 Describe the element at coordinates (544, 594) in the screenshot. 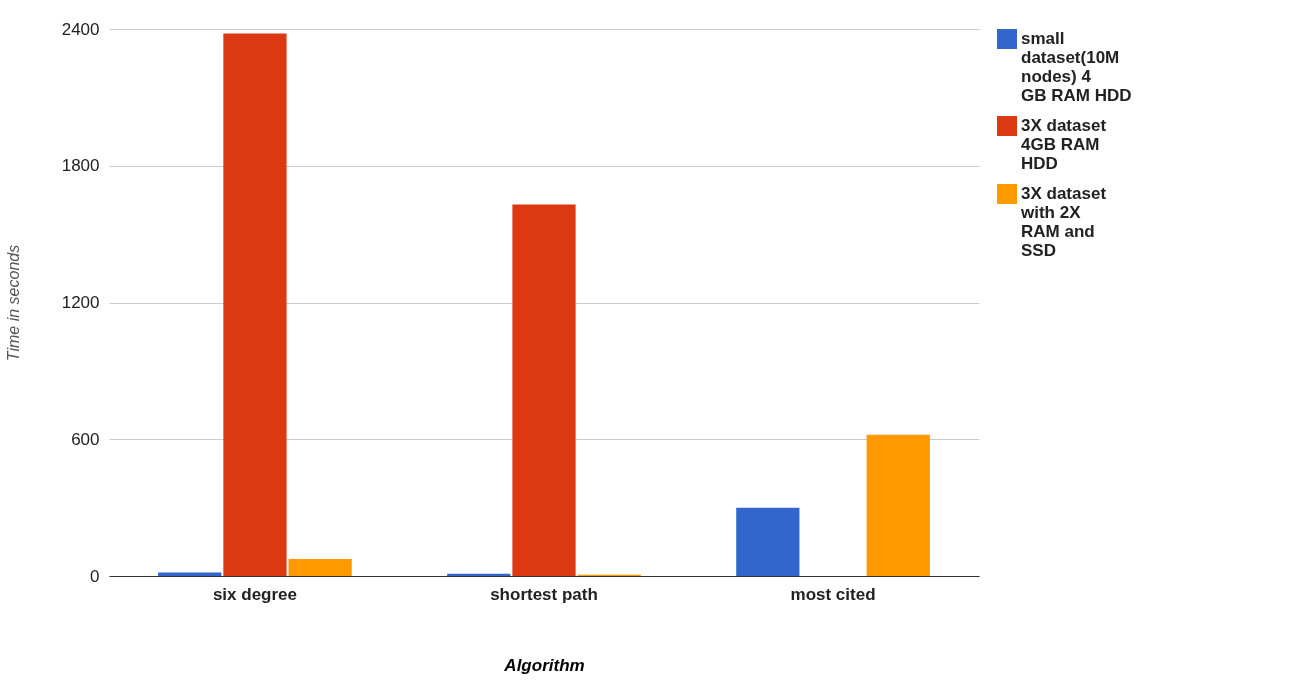

I see `x-tick-label: shortest path` at that location.